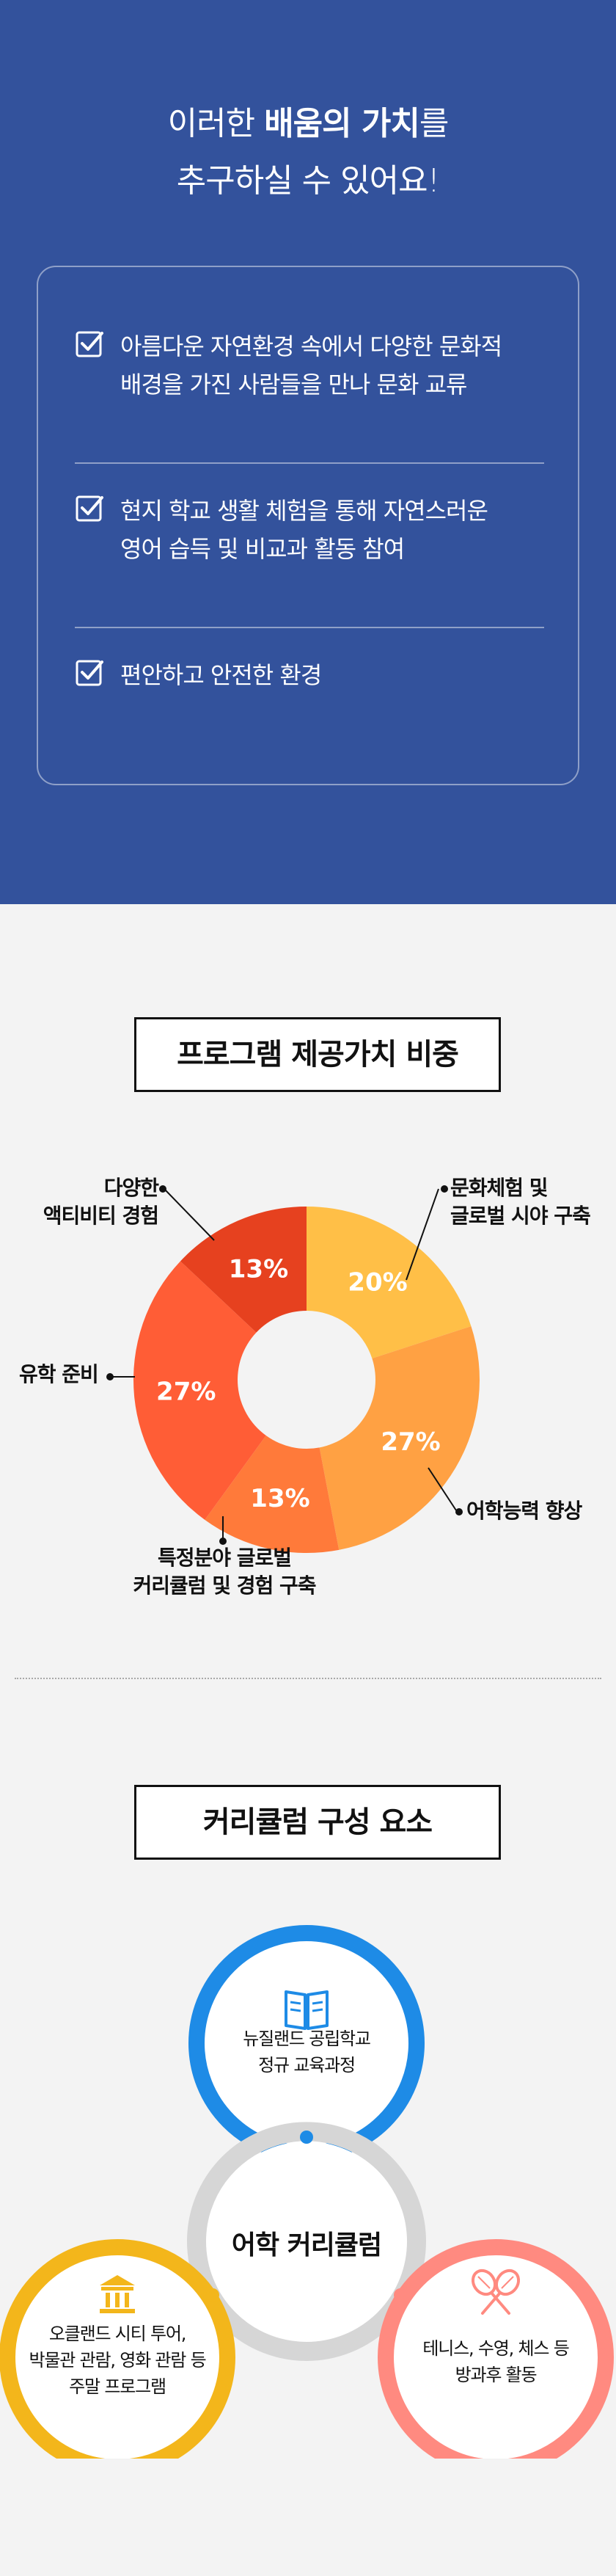 This screenshot has width=616, height=2576. I want to click on core-circle-text: 어학 커리큘럼, so click(306, 2245).